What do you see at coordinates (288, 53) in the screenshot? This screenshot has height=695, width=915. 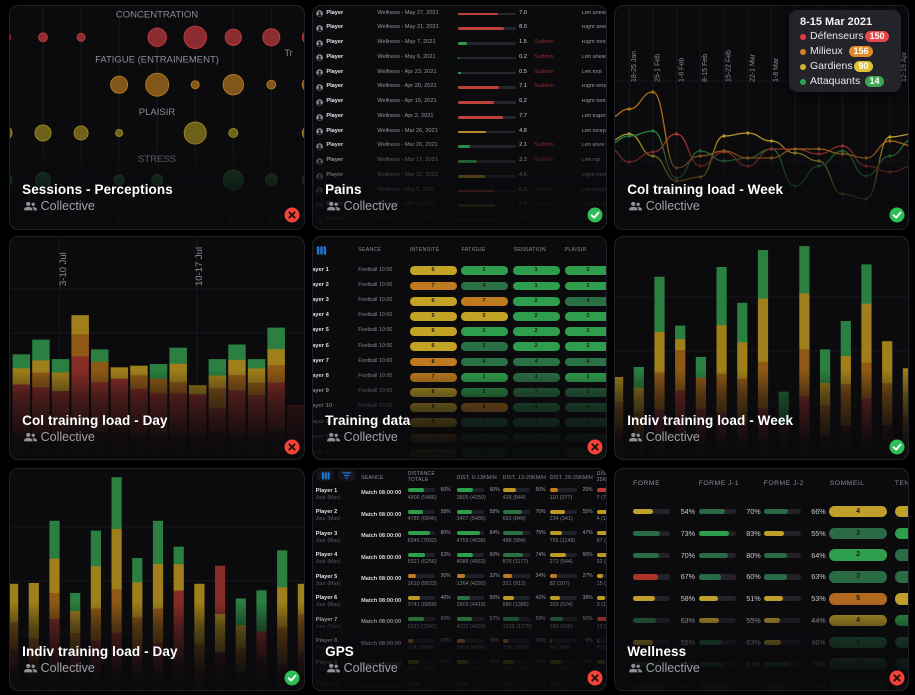 I see `svg-text: Tr` at bounding box center [288, 53].